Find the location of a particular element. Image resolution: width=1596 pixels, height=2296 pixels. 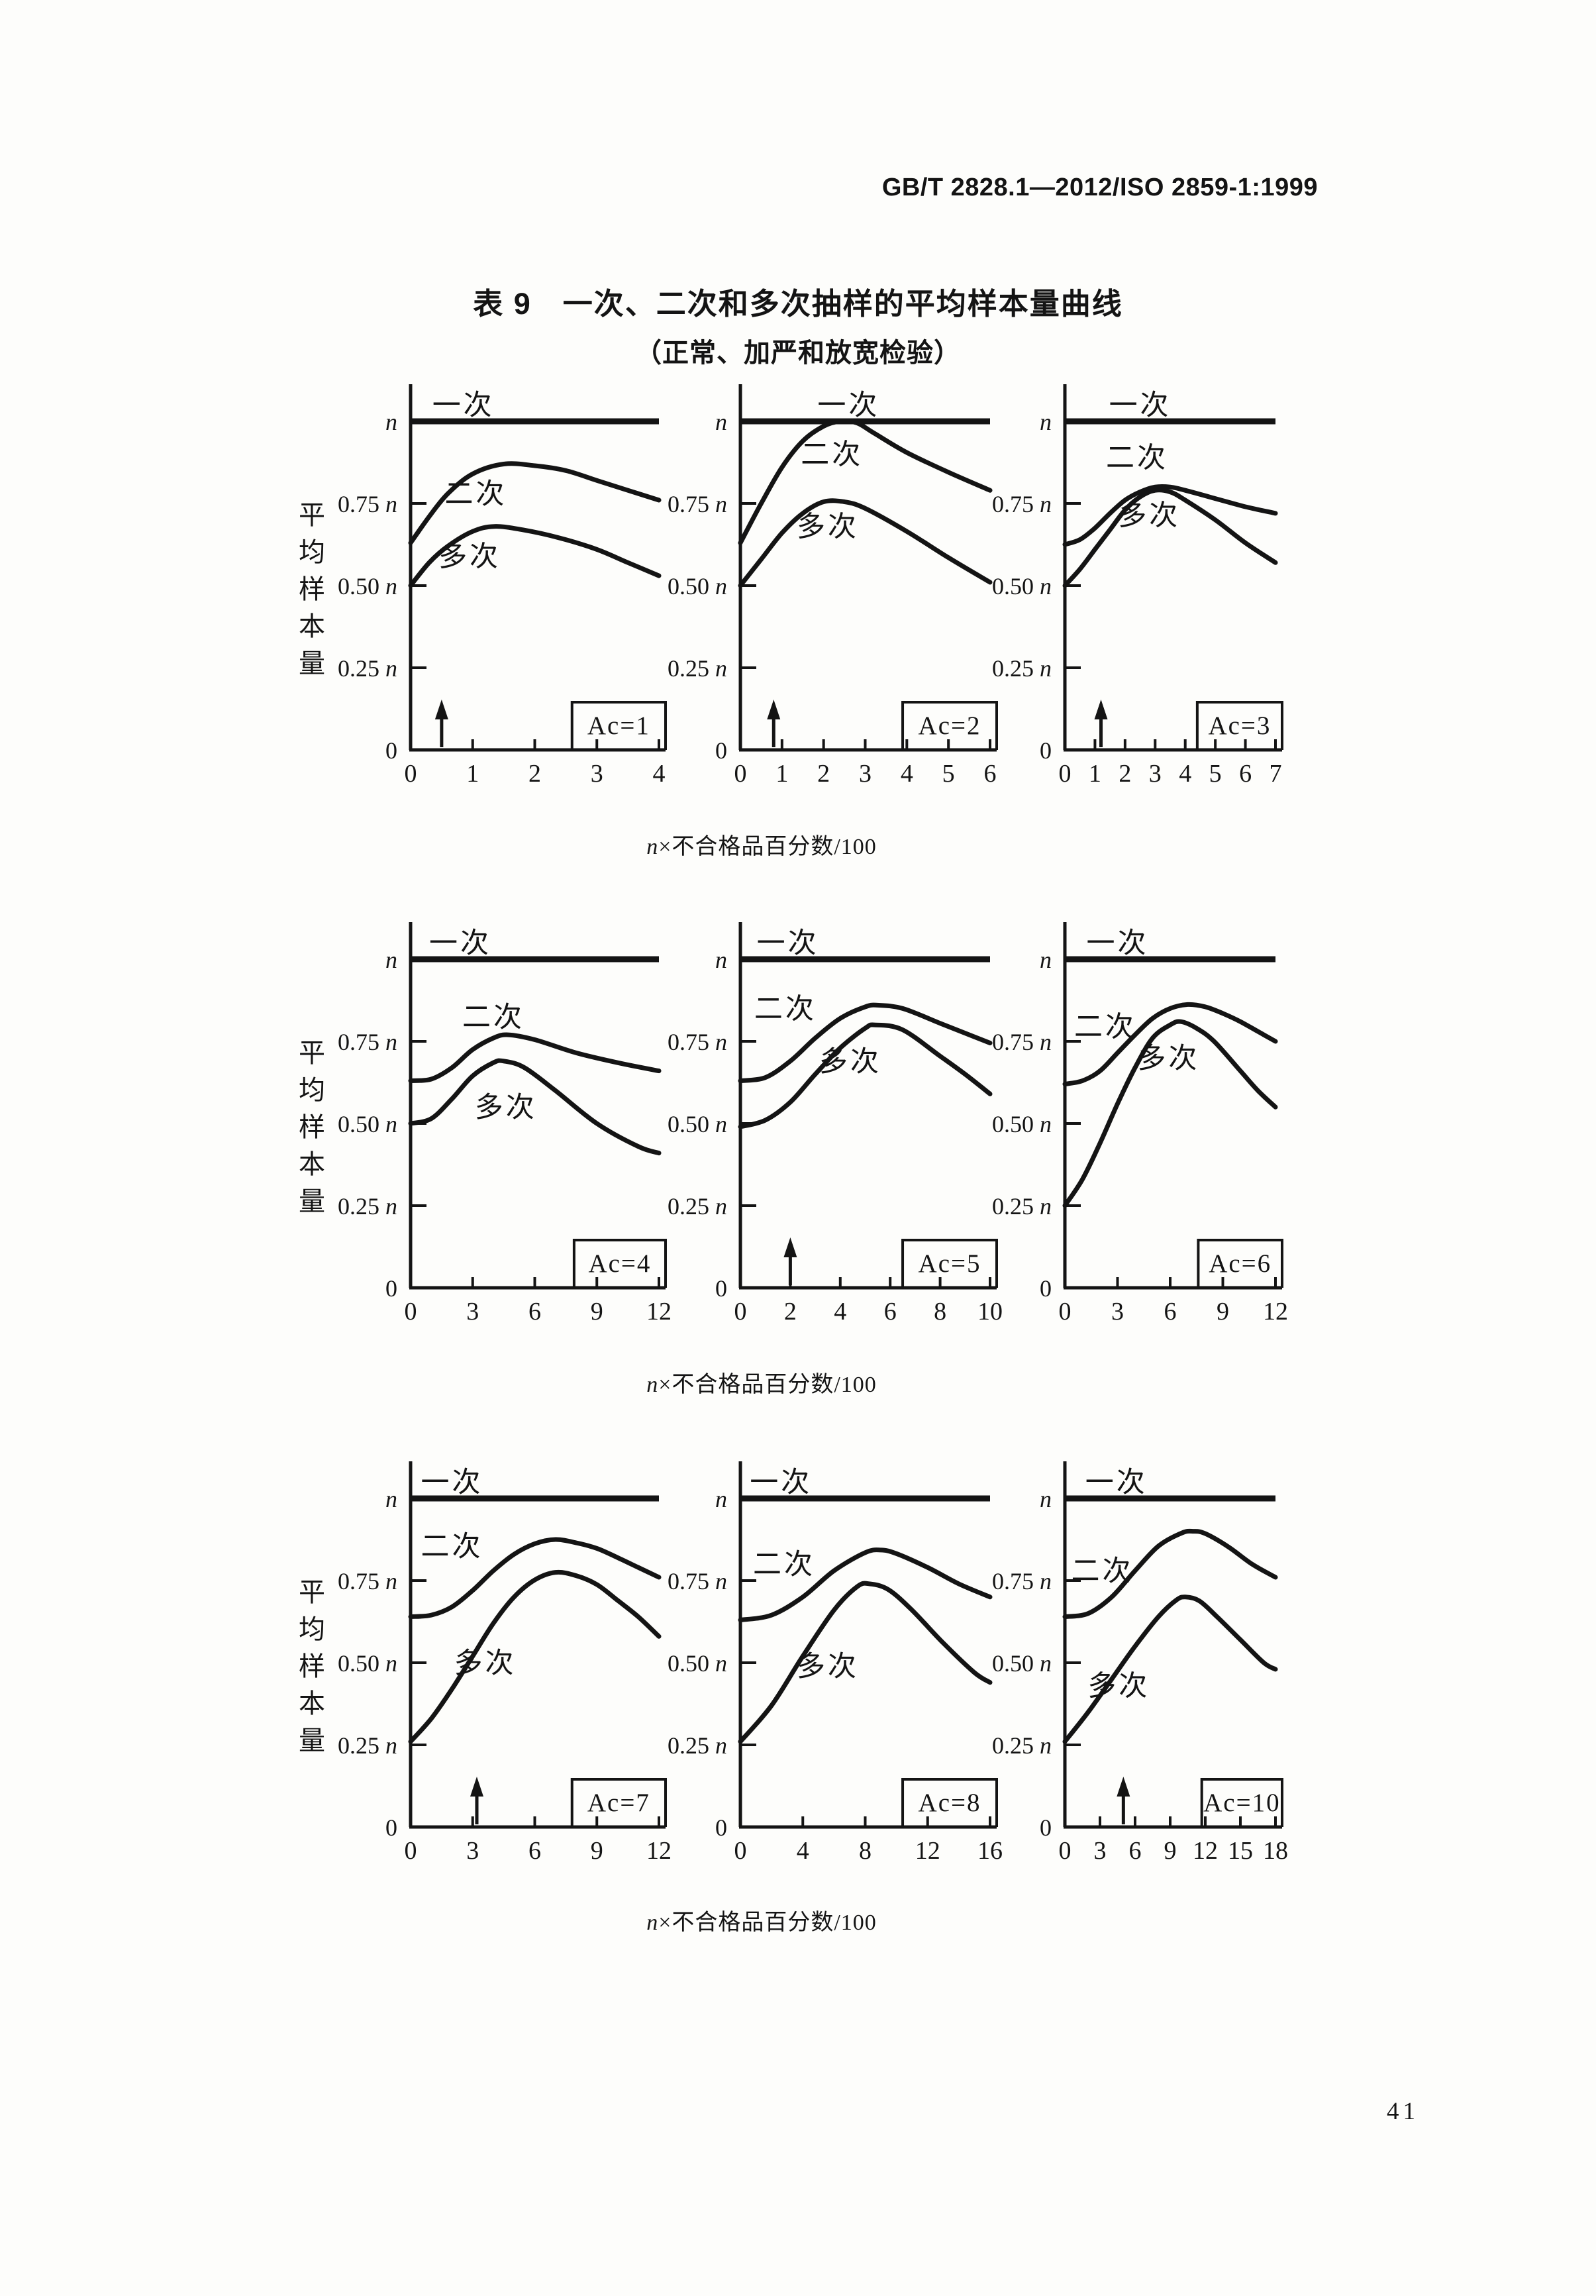

x-tick-label: 10 is located at coordinates (990, 1312).